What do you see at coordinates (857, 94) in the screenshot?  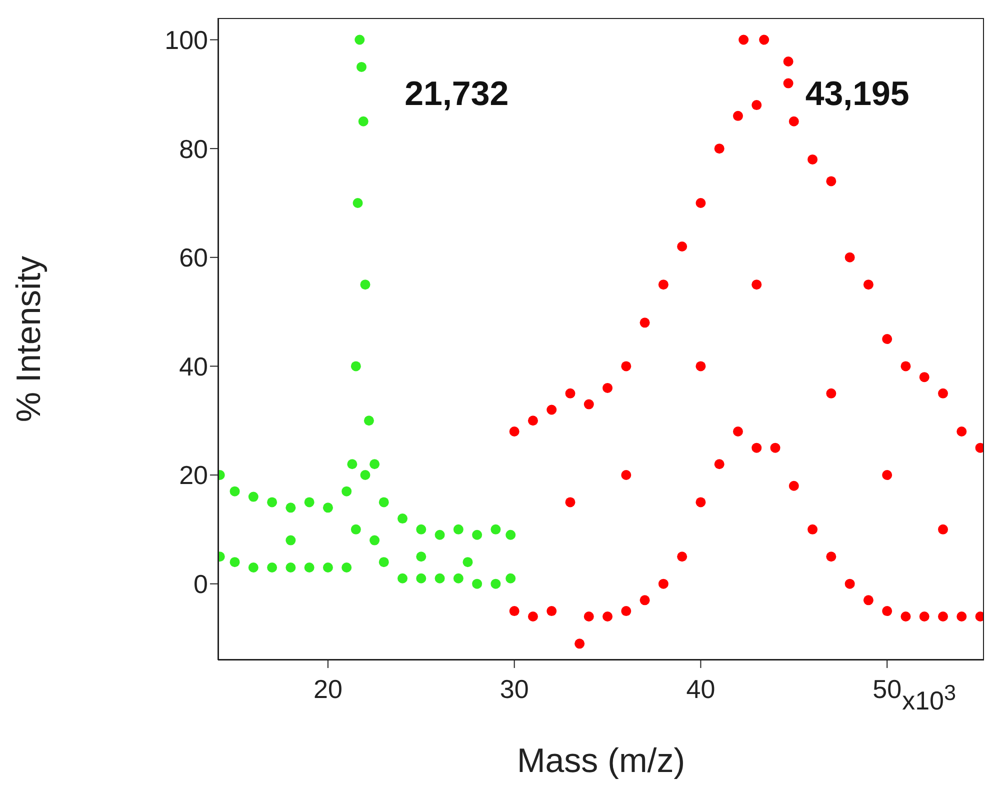 I see `annotation: 43,195` at bounding box center [857, 94].